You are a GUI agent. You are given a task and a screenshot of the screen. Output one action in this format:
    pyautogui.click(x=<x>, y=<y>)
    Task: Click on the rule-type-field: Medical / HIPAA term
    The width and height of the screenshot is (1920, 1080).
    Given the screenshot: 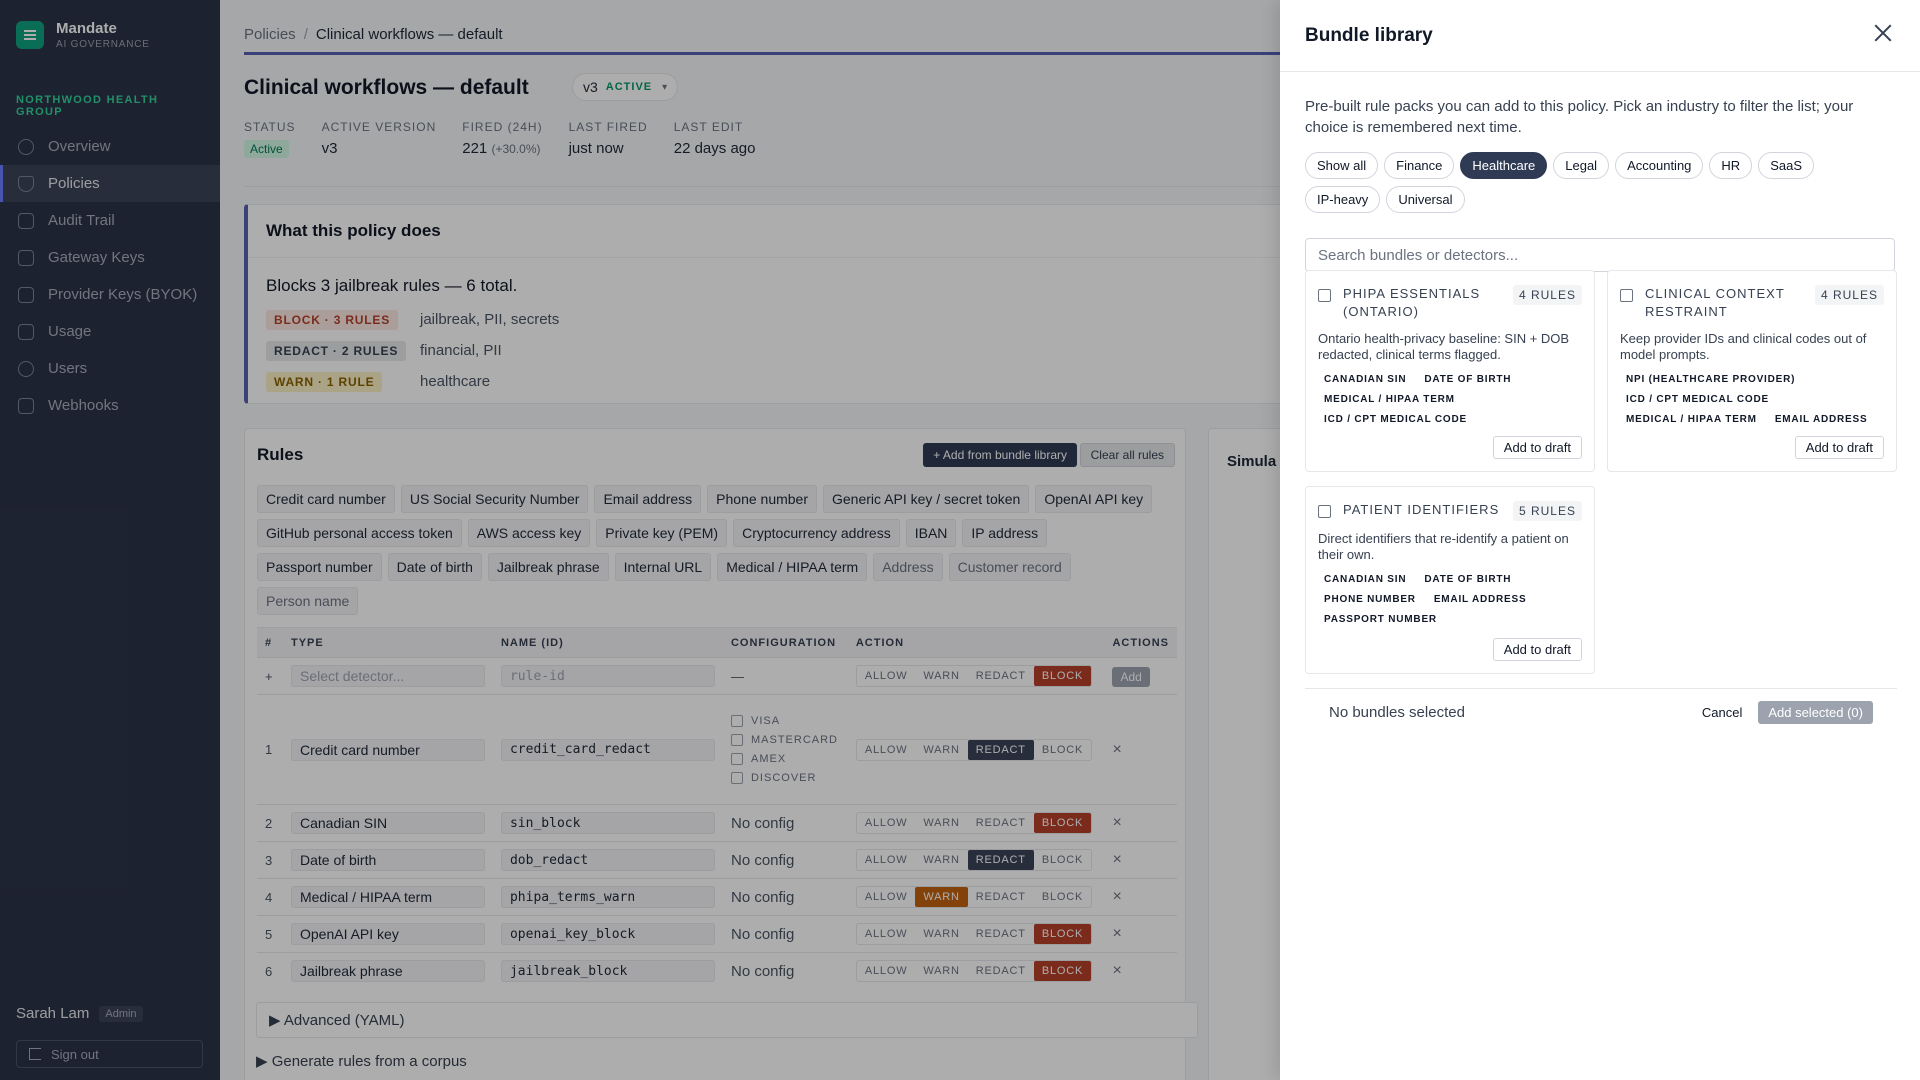 What is the action you would take?
    pyautogui.click(x=387, y=897)
    